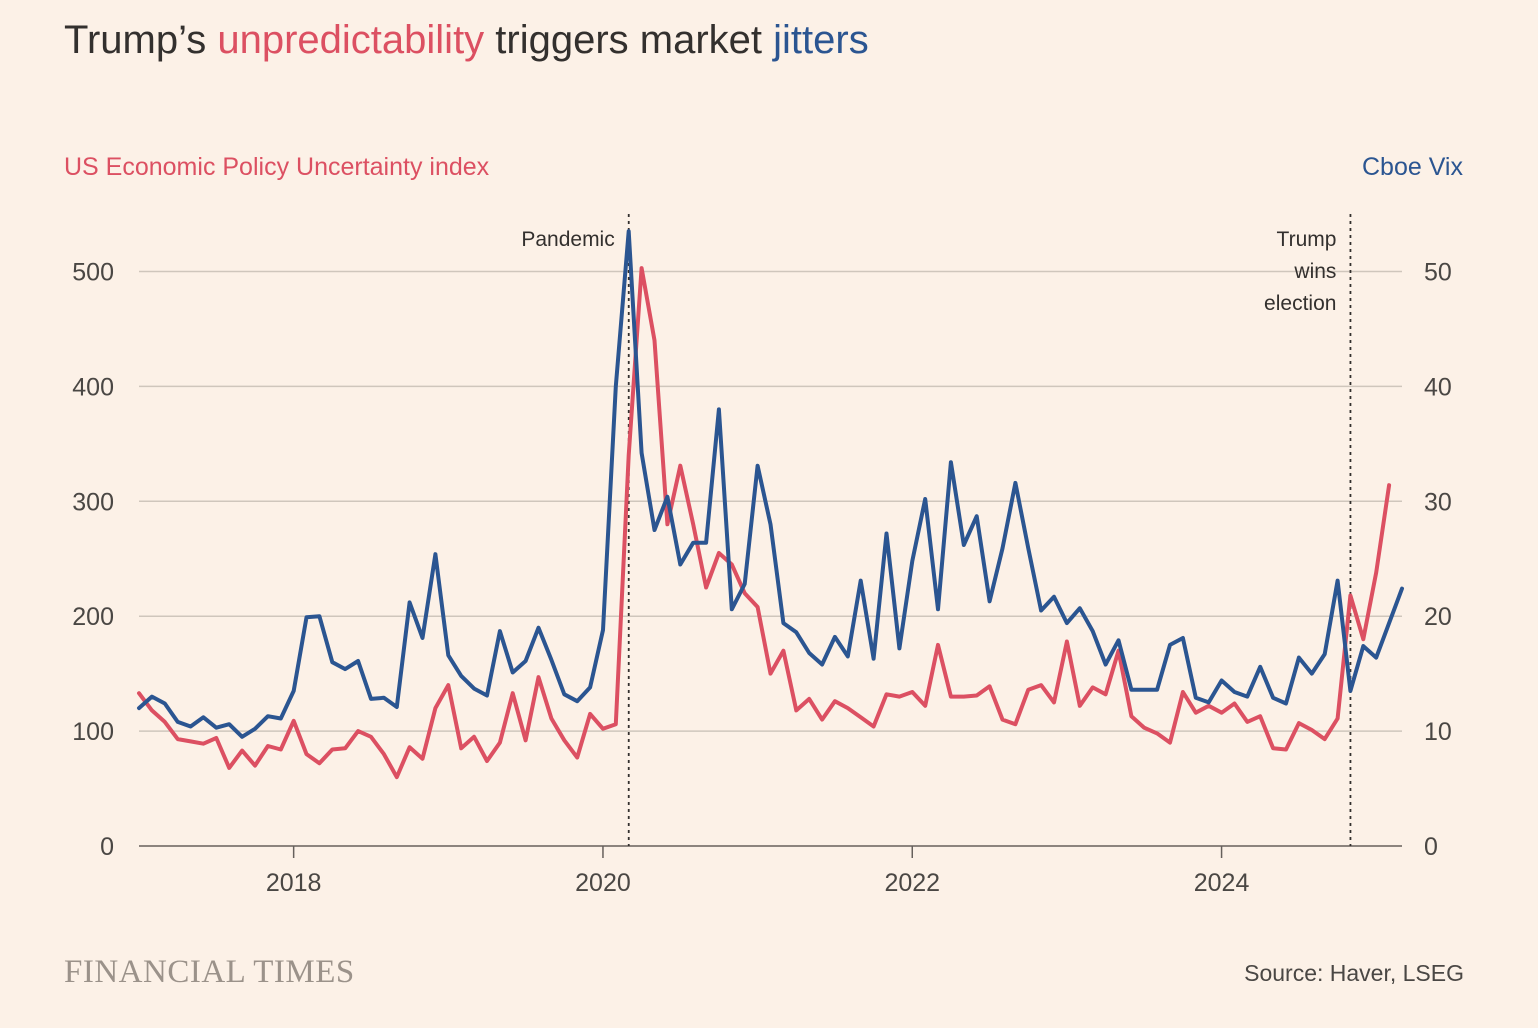 The image size is (1538, 1028). Describe the element at coordinates (1307, 239) in the screenshot. I see `annotation-label: Trump` at that location.